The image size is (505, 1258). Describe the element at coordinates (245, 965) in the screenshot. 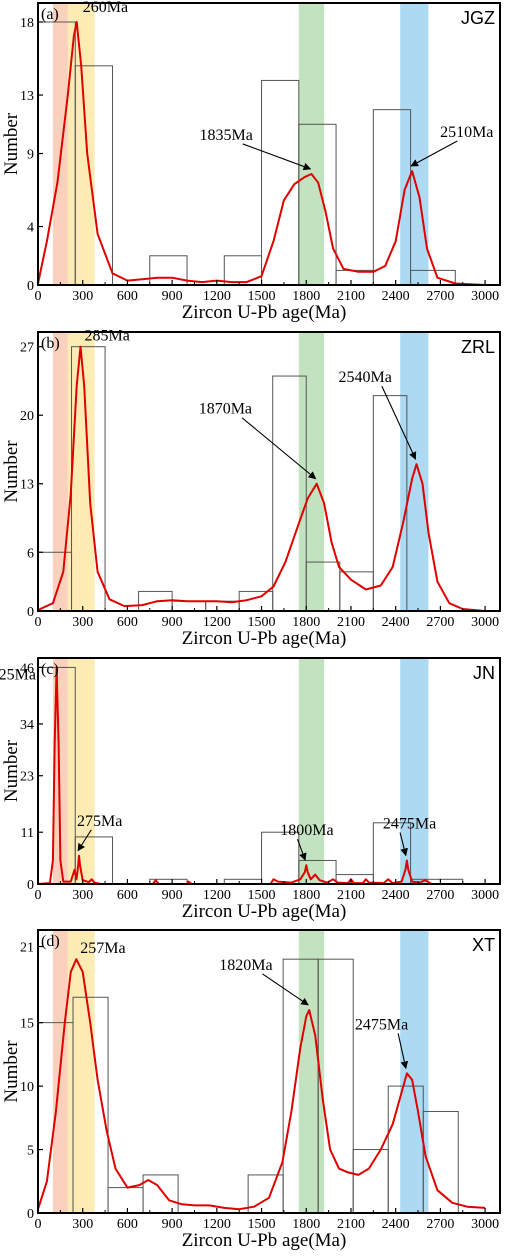

I see `peak-label: 1820Ma` at that location.